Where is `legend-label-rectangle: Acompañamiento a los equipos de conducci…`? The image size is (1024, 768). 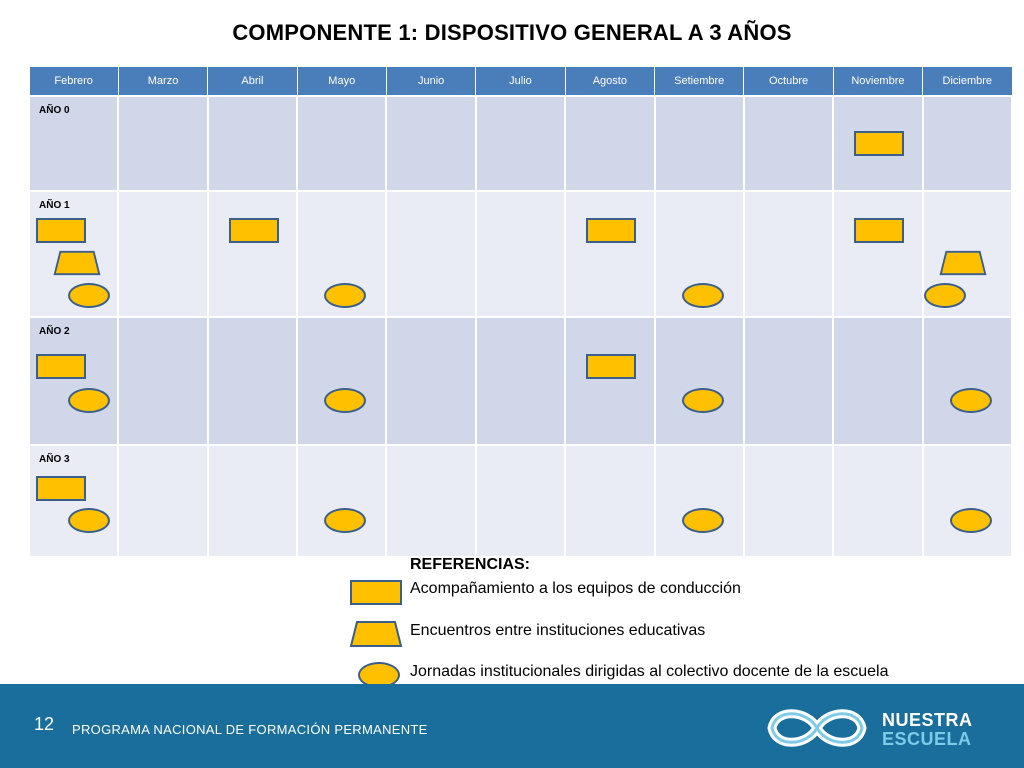 legend-label-rectangle: Acompañamiento a los equipos de conducci… is located at coordinates (575, 588).